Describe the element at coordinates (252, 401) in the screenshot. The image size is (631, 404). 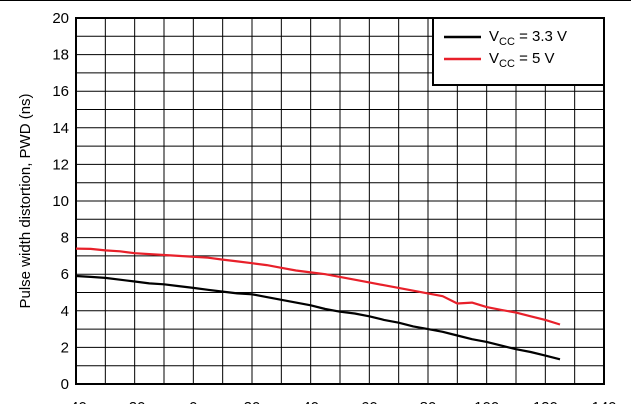
I see `x-tick-label: 20` at that location.